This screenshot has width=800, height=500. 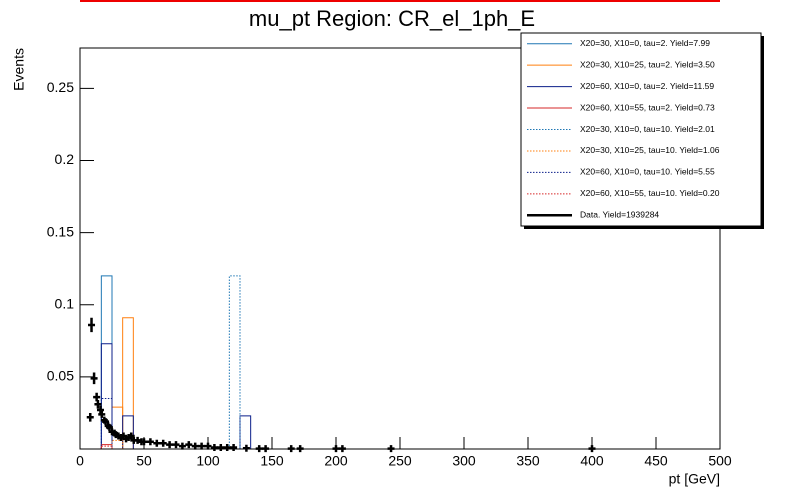 What do you see at coordinates (19, 69) in the screenshot?
I see `y-axis-label: Events` at bounding box center [19, 69].